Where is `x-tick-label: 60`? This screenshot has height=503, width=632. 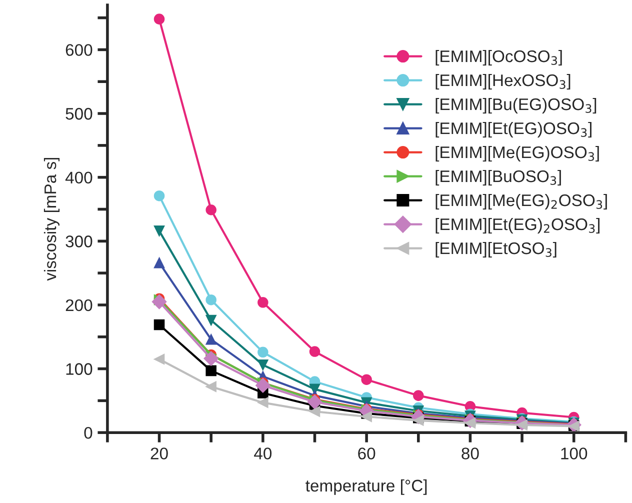 x-tick-label: 60 is located at coordinates (367, 454).